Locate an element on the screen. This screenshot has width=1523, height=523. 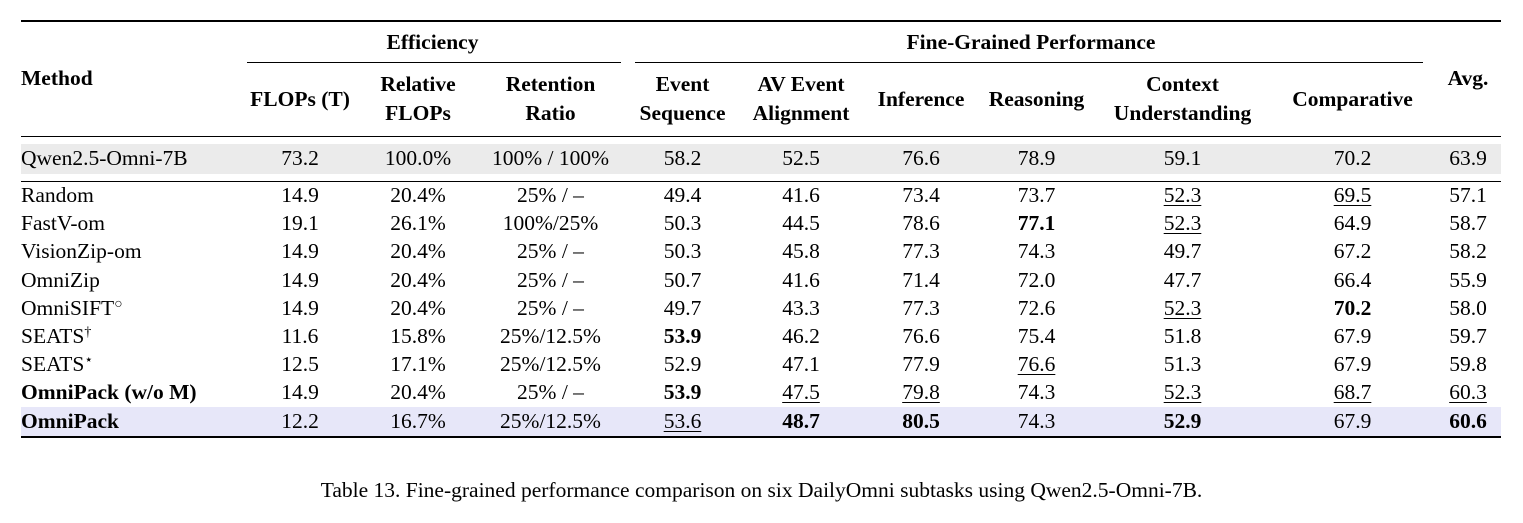
cell-avg: 60.3 is located at coordinates (1468, 392).